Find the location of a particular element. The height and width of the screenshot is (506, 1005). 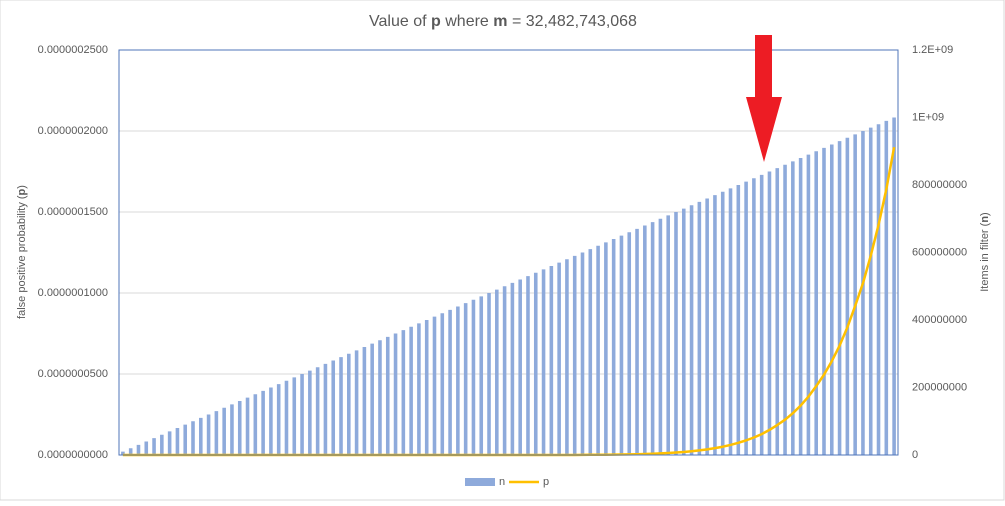

axis-title-part: n is located at coordinates (985, 219).